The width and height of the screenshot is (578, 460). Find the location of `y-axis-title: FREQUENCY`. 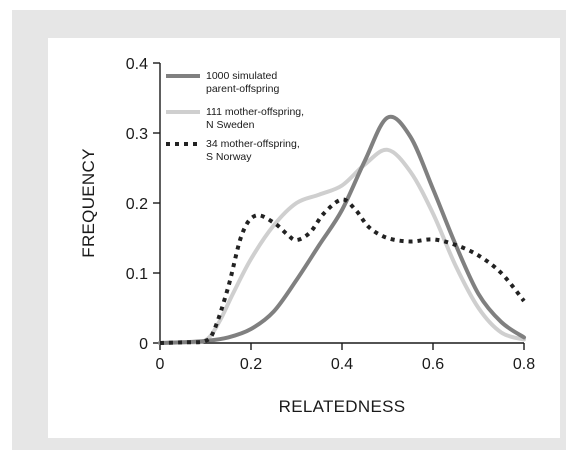

y-axis-title: FREQUENCY is located at coordinates (88, 202).